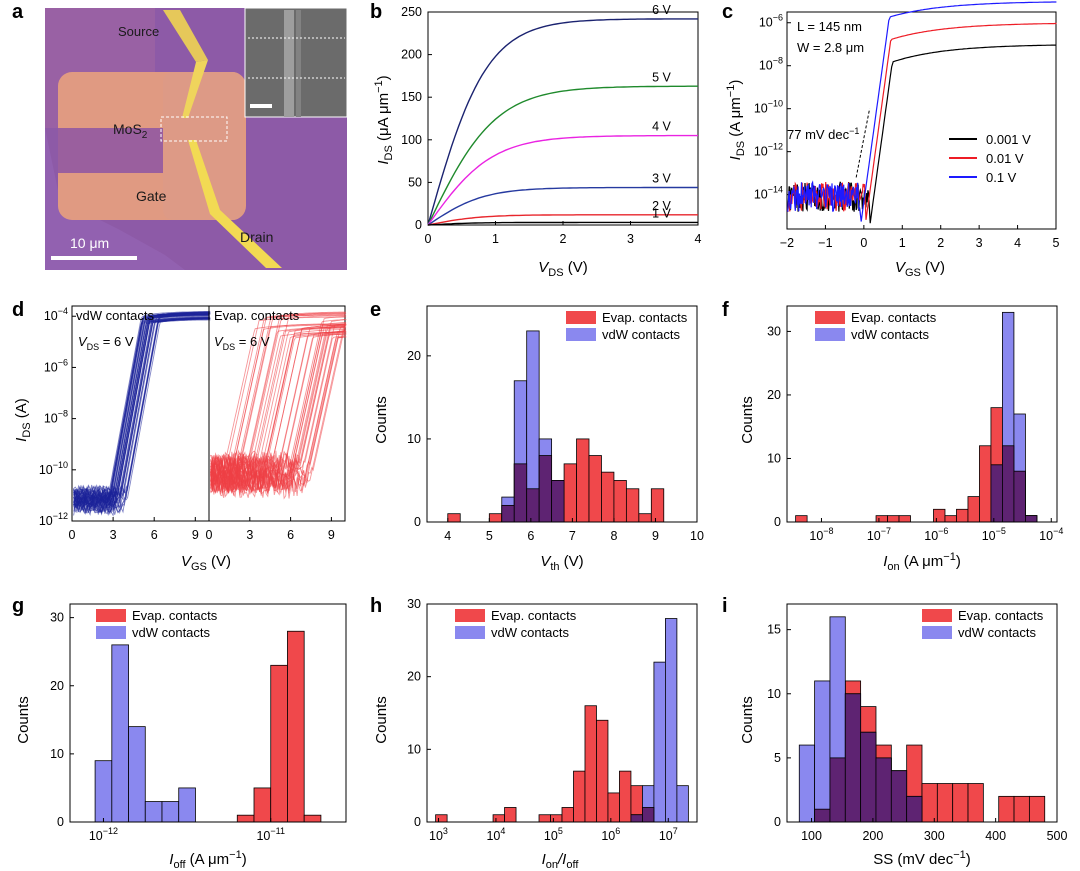 Image resolution: width=1080 pixels, height=871 pixels. I want to click on sem-scale-bar, so click(261, 106).